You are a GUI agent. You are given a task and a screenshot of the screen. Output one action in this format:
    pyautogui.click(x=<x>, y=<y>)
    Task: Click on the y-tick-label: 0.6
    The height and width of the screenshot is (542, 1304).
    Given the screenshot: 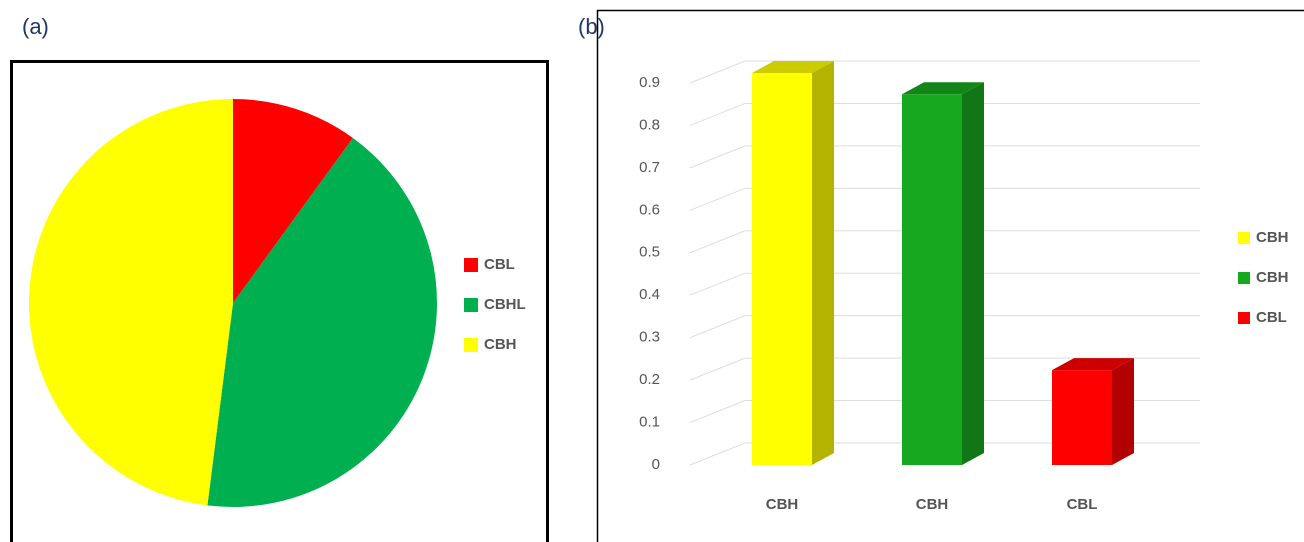 What is the action you would take?
    pyautogui.click(x=649, y=209)
    